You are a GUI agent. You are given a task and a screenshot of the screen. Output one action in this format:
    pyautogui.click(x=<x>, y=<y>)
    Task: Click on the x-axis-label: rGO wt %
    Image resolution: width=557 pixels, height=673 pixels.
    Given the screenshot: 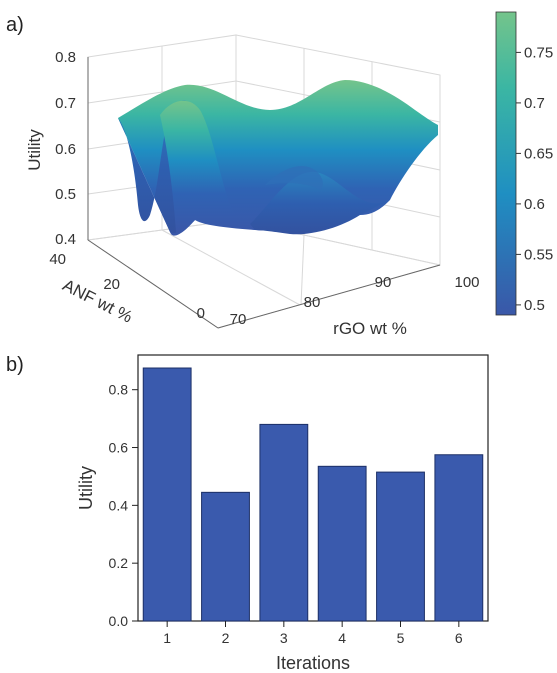 What is the action you would take?
    pyautogui.click(x=370, y=328)
    